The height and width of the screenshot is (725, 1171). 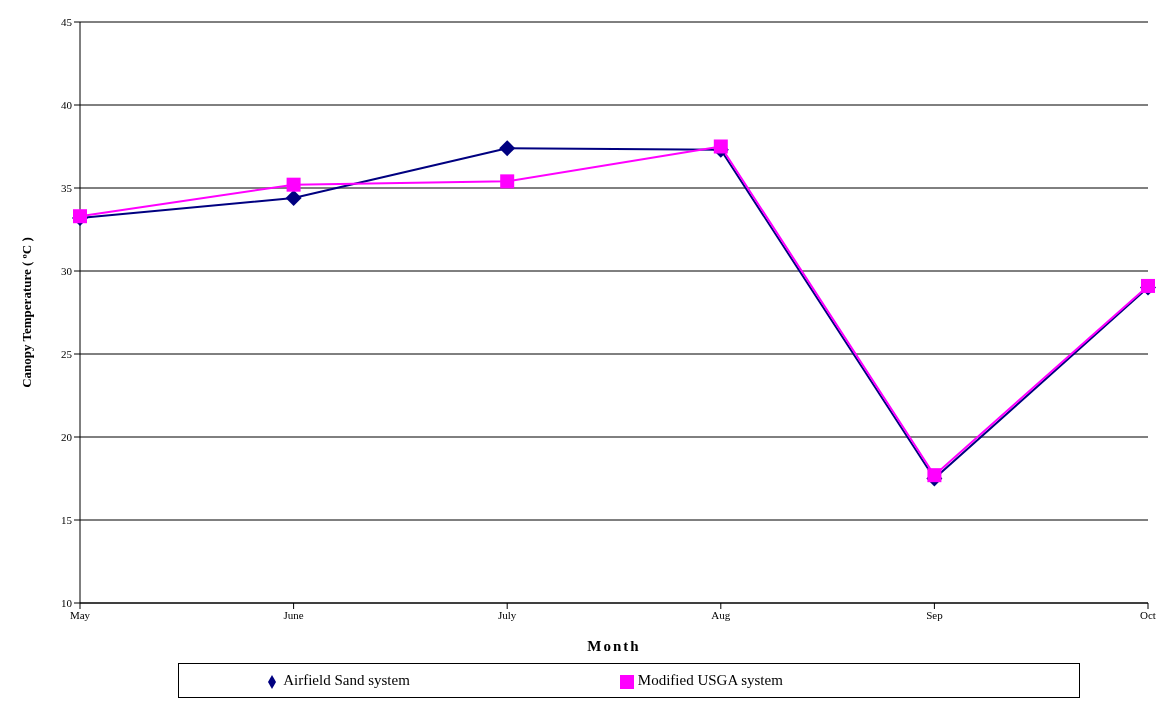 I want to click on x-tick-label: Aug, so click(x=721, y=614).